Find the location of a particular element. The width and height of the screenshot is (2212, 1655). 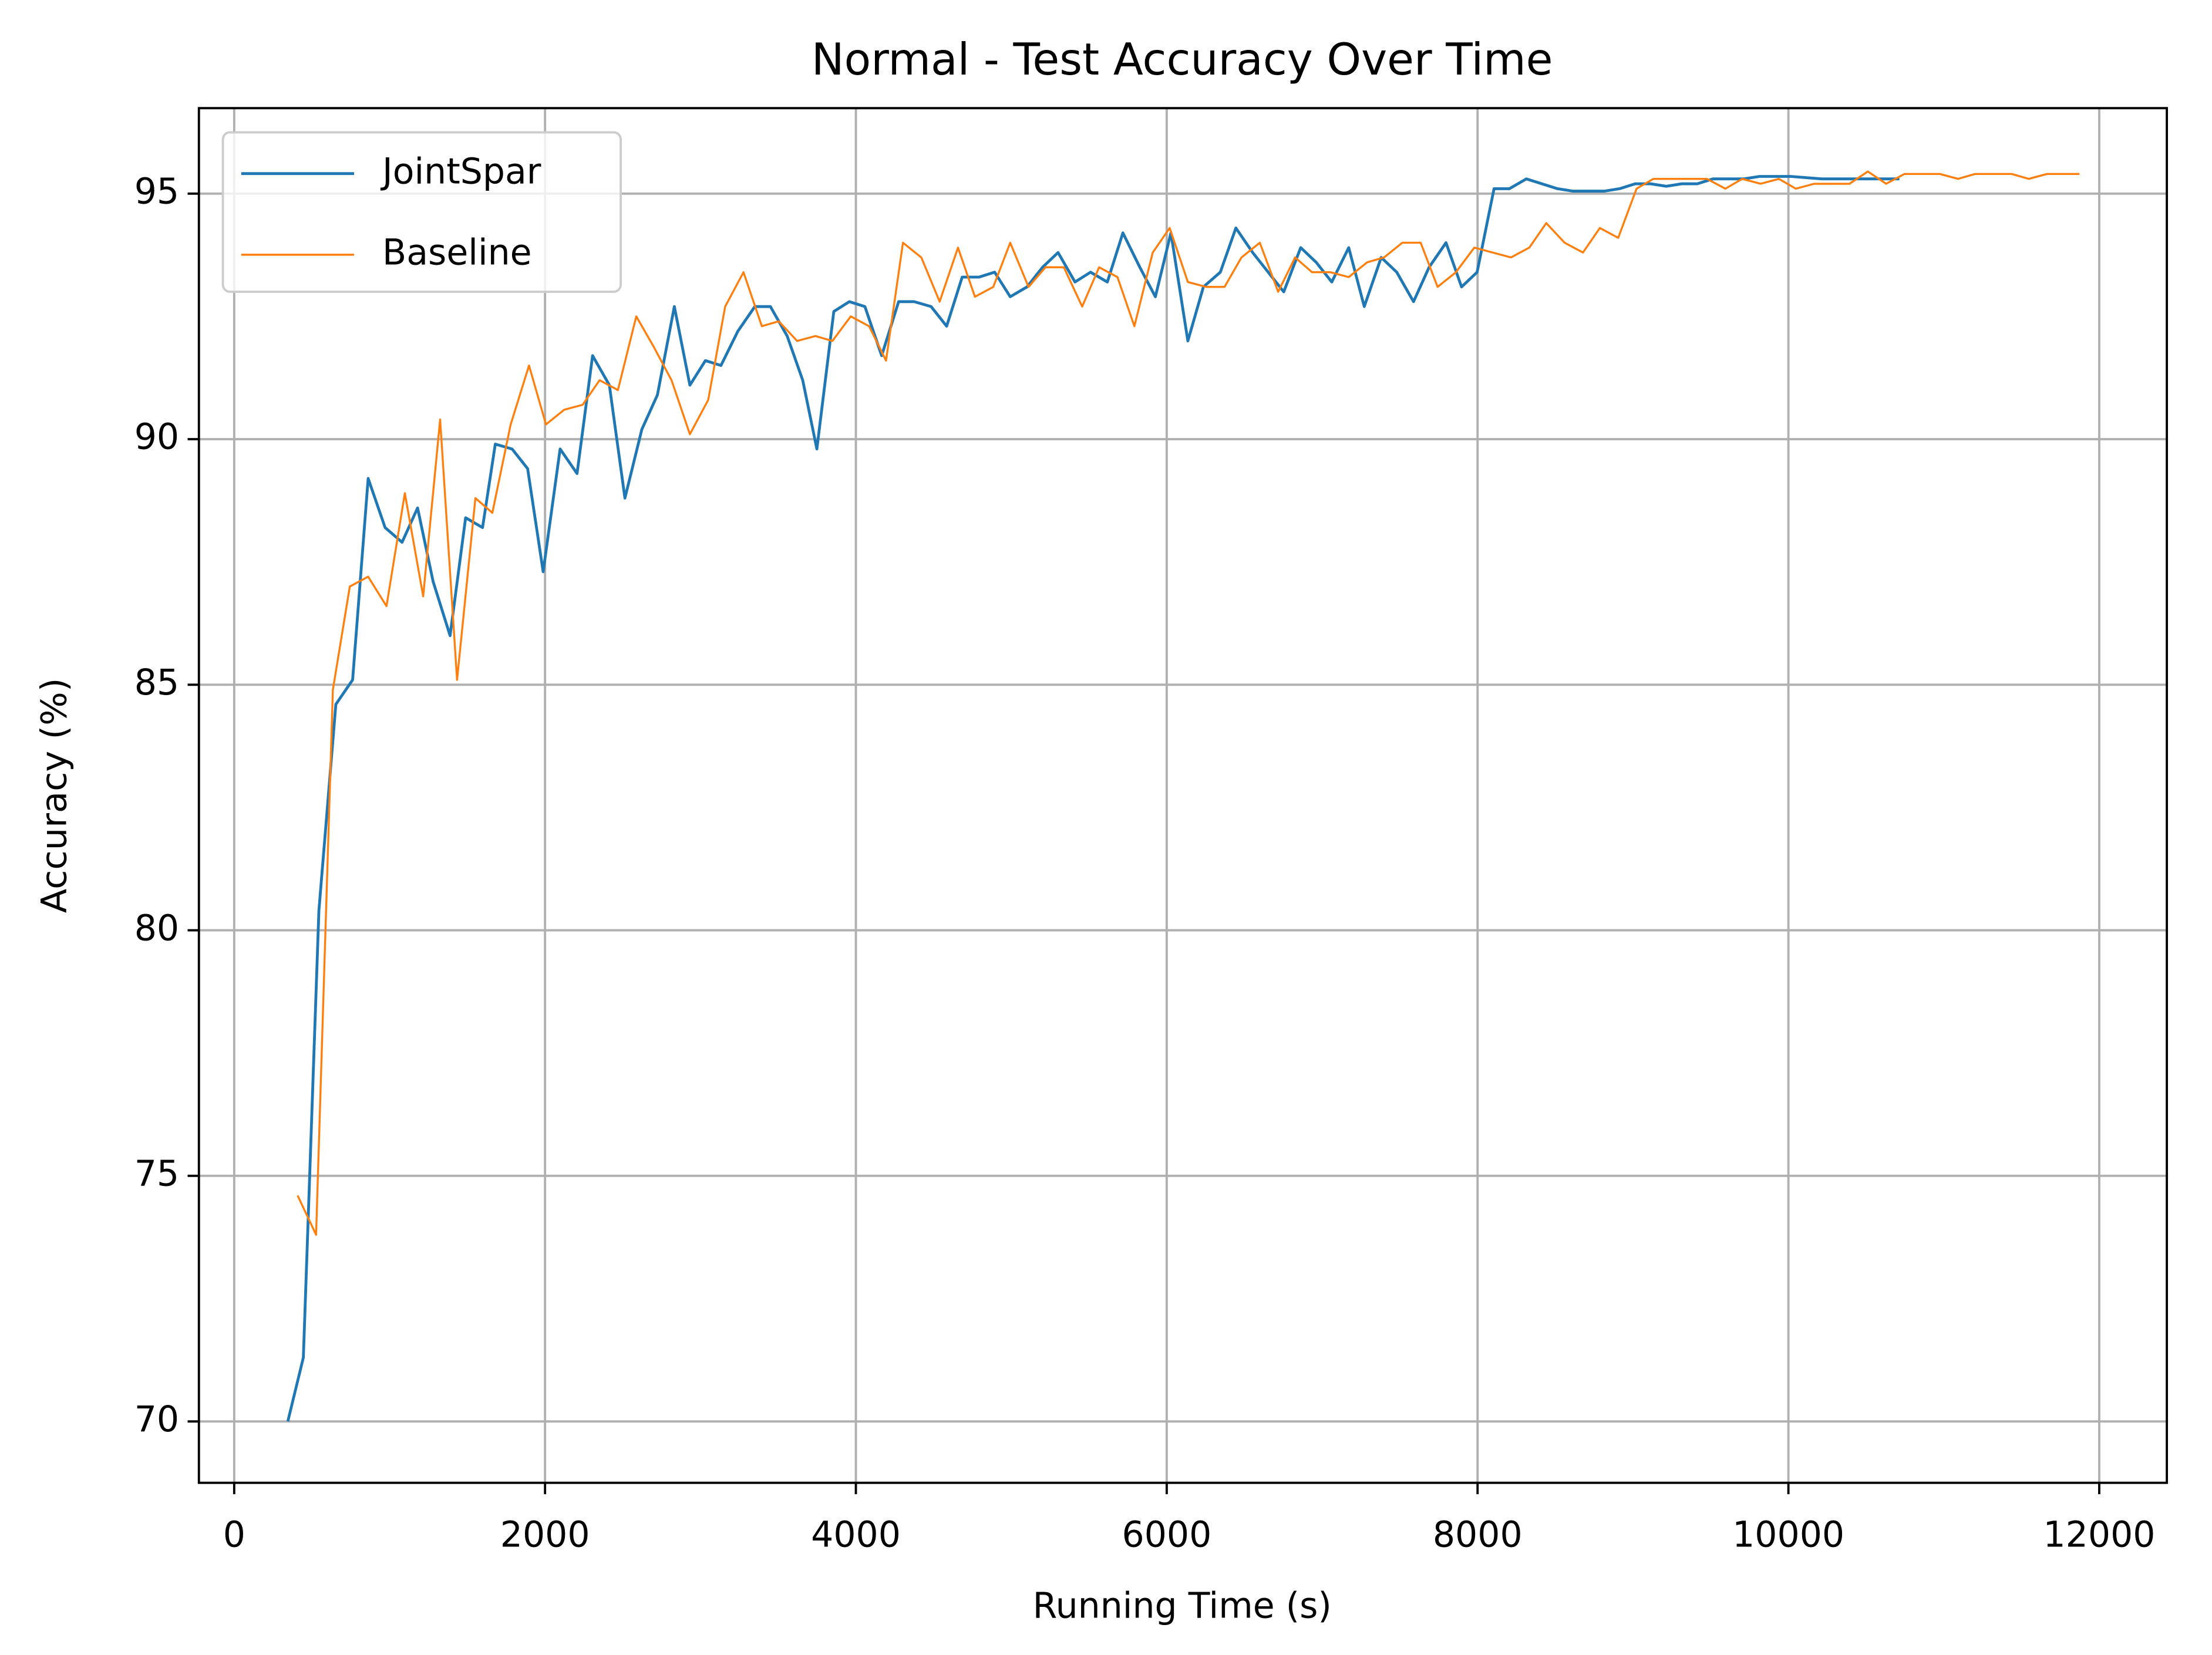

x-tick-label: 0 is located at coordinates (234, 1534).